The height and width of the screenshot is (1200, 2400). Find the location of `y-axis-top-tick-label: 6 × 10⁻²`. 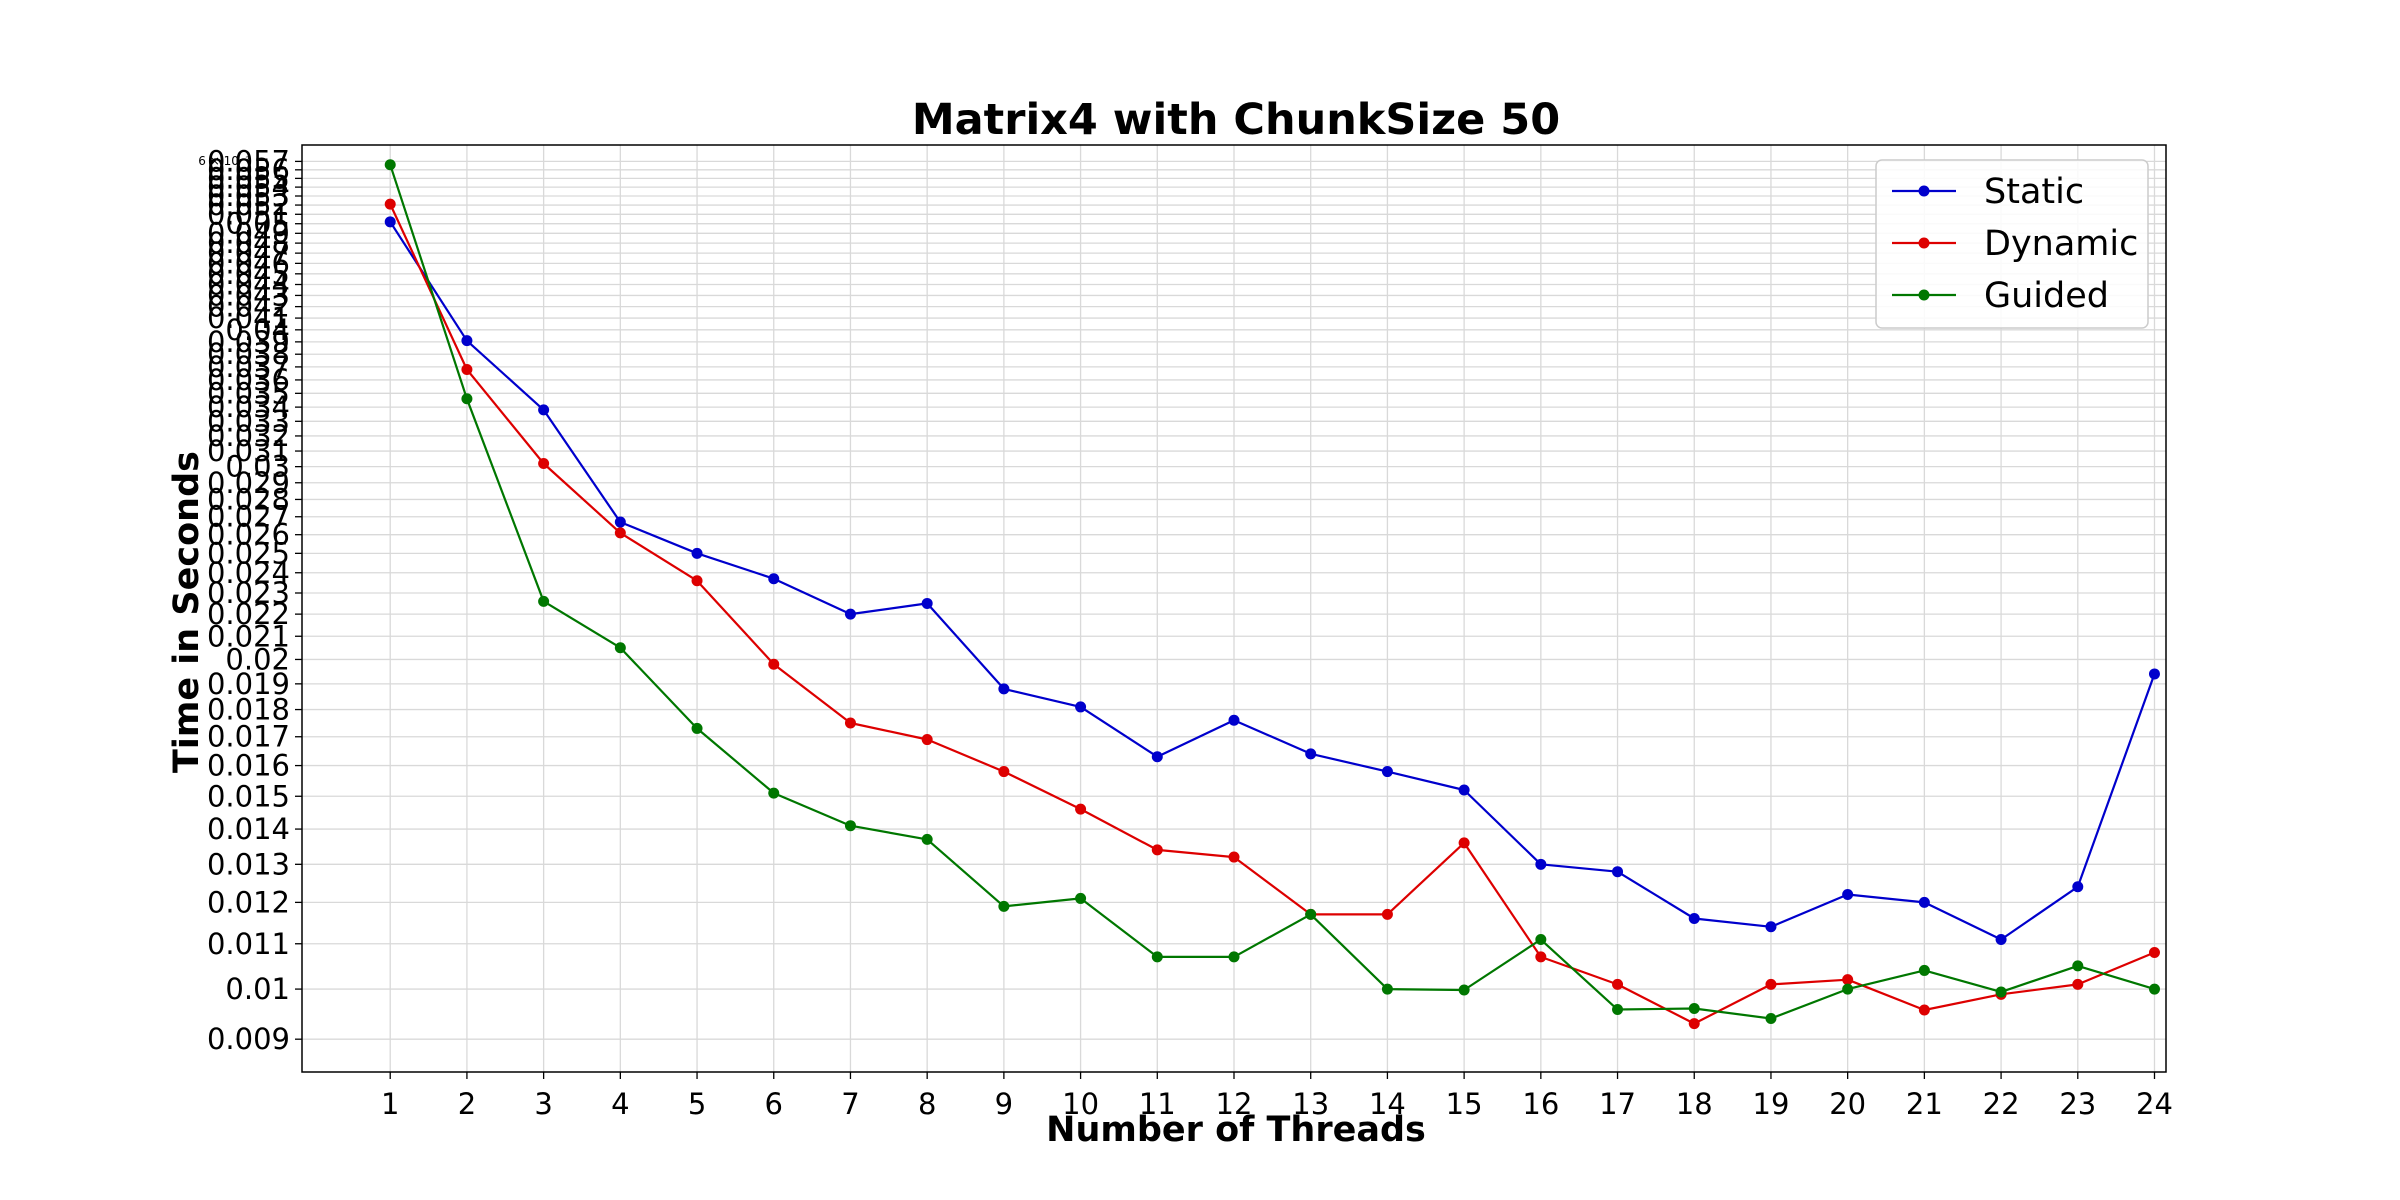

y-axis-top-tick-label: 6 × 10⁻² is located at coordinates (224, 161).